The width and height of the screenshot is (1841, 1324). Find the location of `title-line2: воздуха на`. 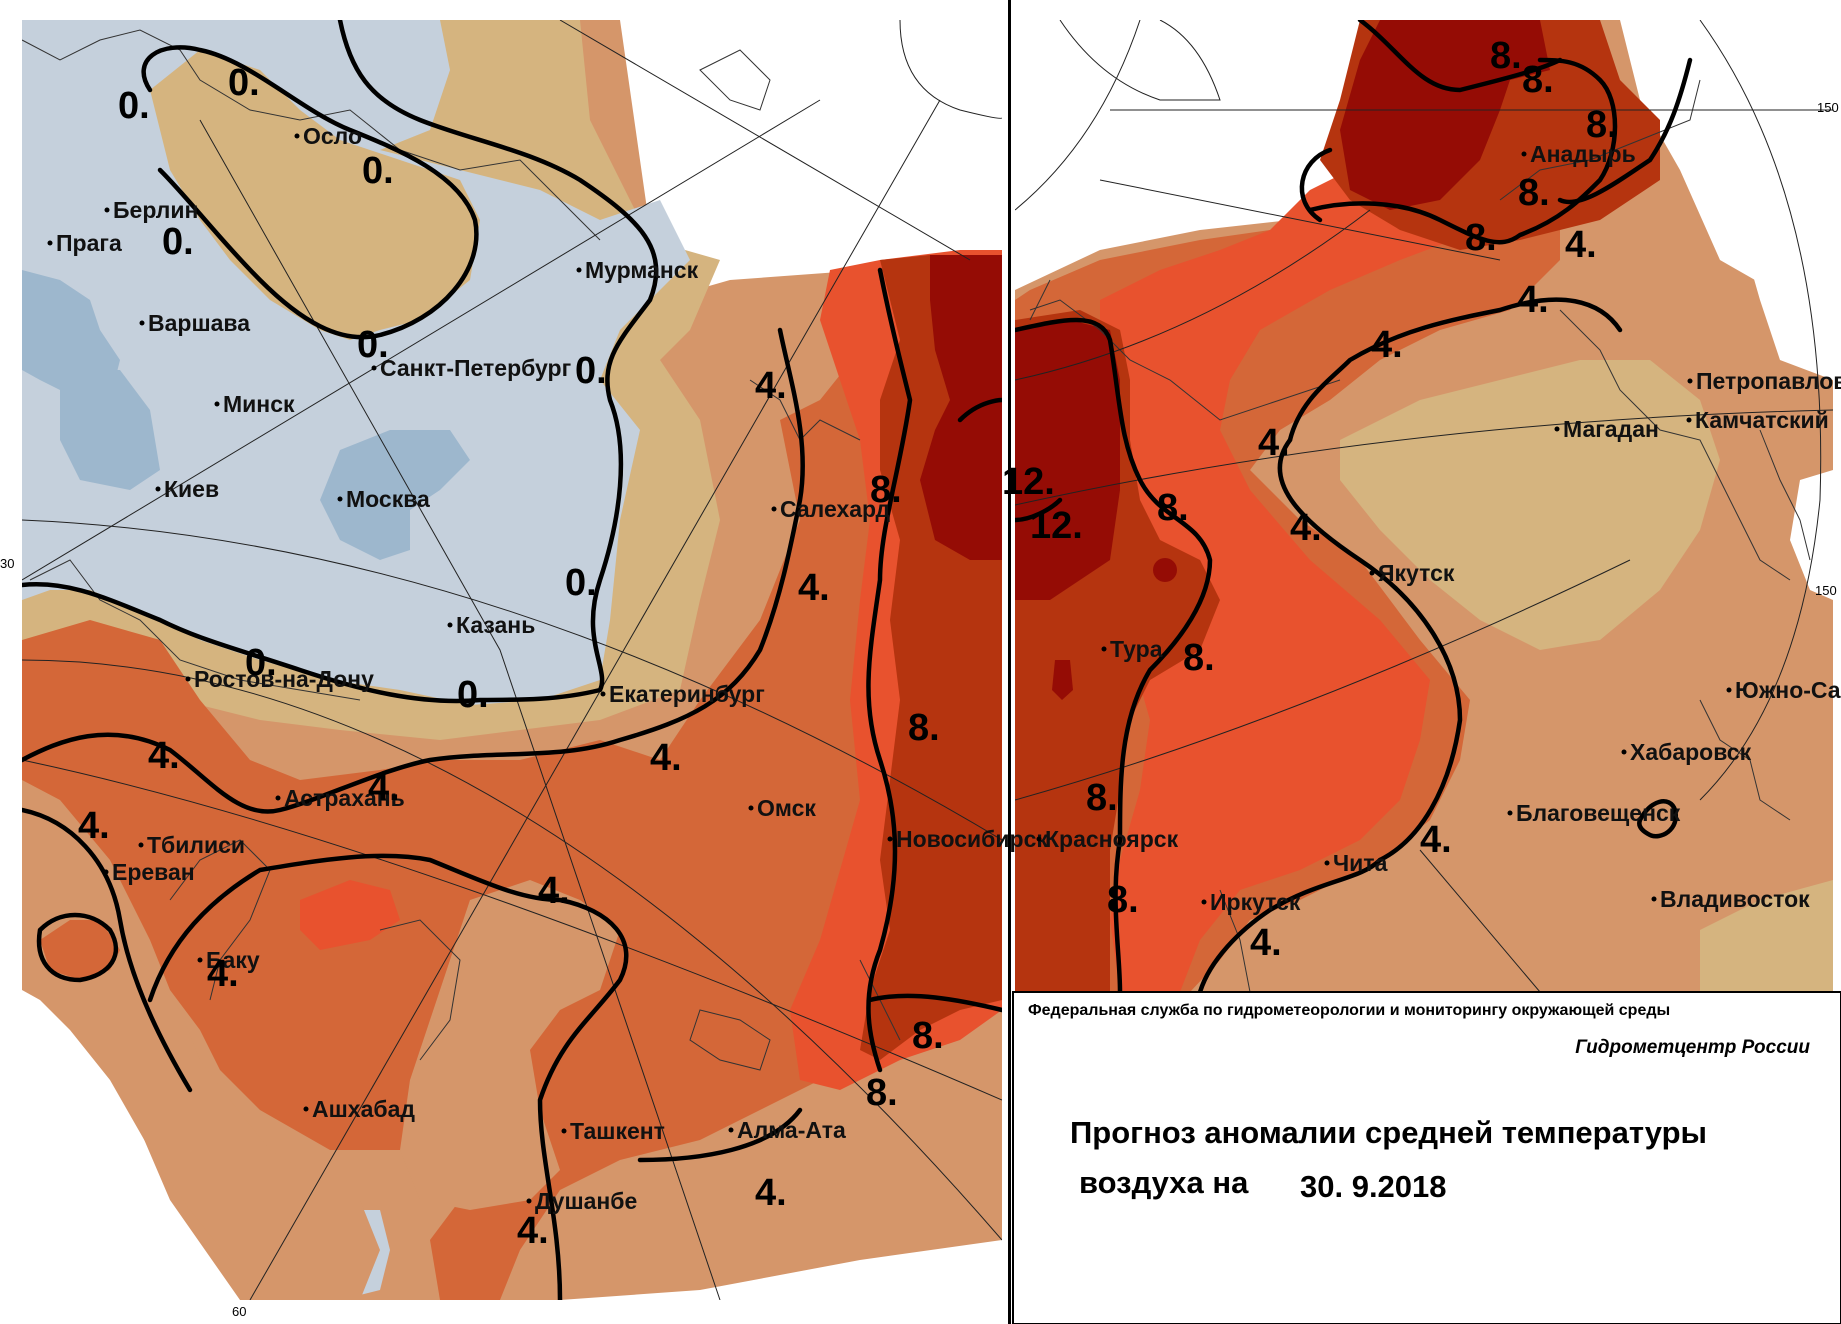

title-line2: воздуха на is located at coordinates (1164, 1182).